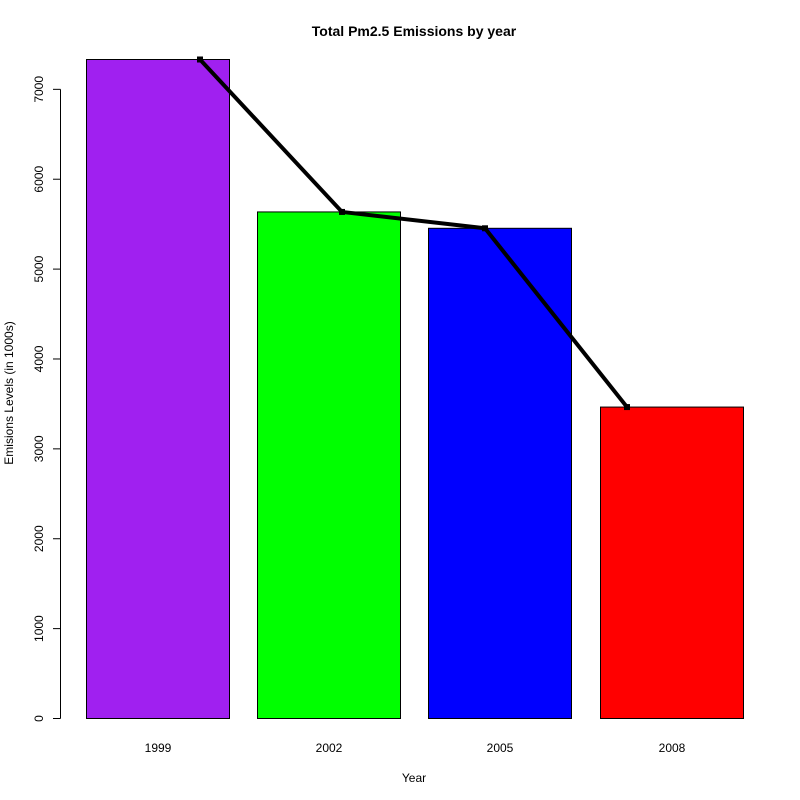  Describe the element at coordinates (500, 748) in the screenshot. I see `x-tick-label-2005: 2005` at that location.